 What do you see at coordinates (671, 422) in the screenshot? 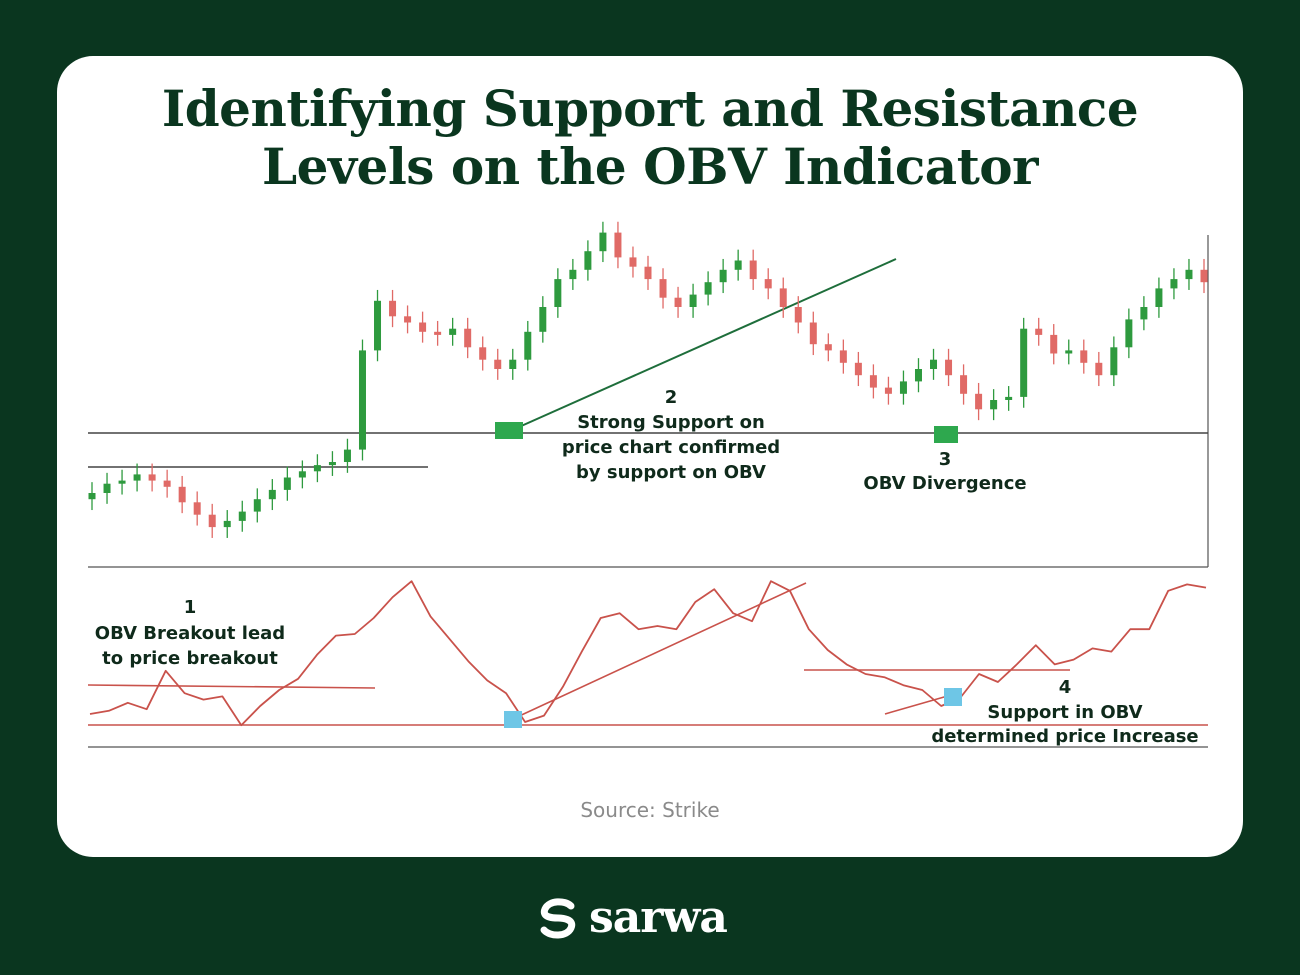
I see `annotation-2-line-1: Strong Support on` at bounding box center [671, 422].